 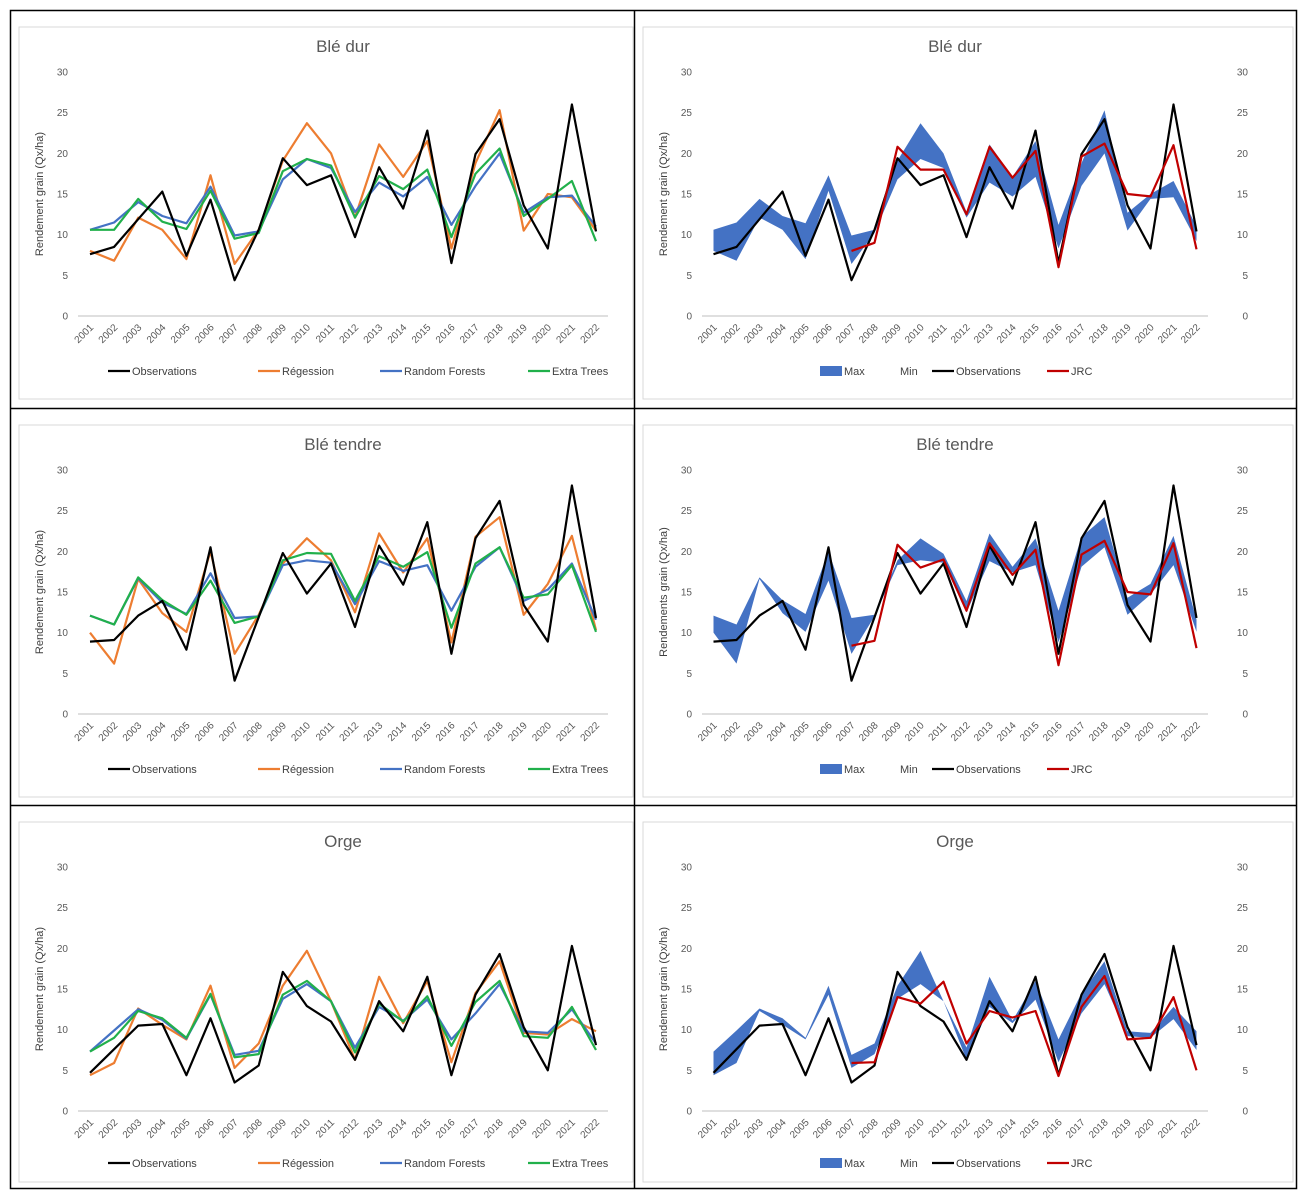 I want to click on legend-item: Random Forests, so click(x=433, y=372).